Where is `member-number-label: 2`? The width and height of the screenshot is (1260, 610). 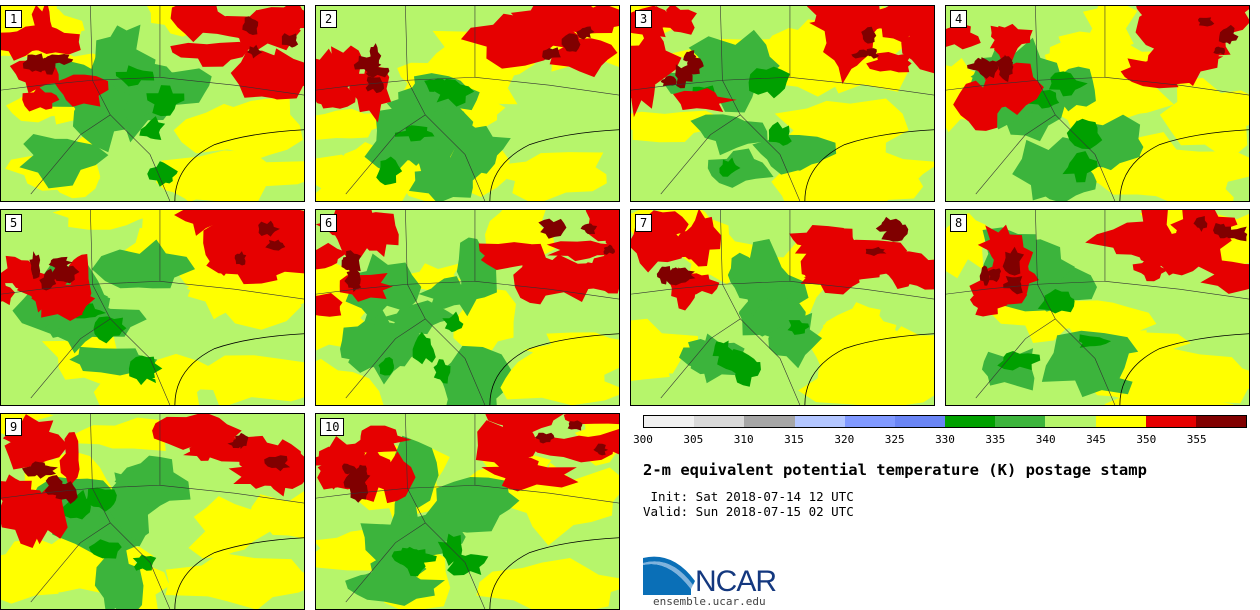
member-number-label: 2 is located at coordinates (329, 19).